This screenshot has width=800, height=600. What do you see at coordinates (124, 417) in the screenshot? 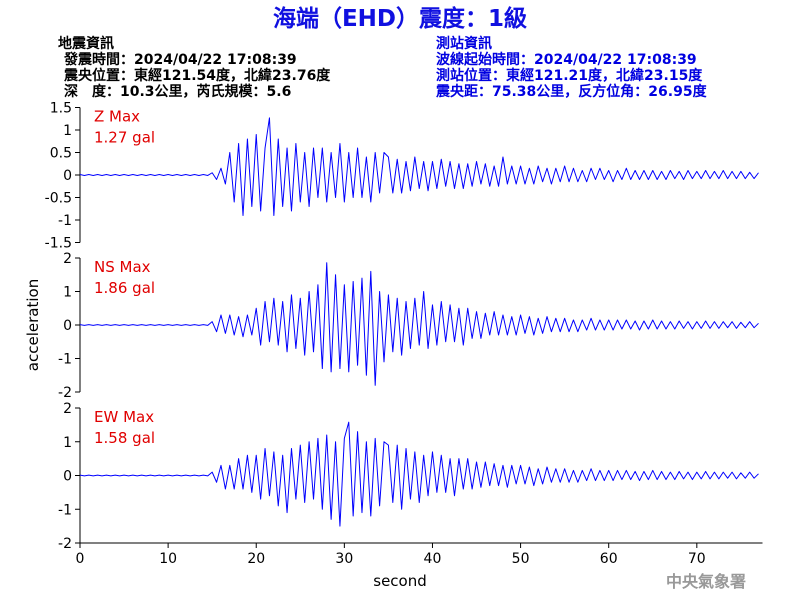
I see `panel-label: EW Max` at bounding box center [124, 417].